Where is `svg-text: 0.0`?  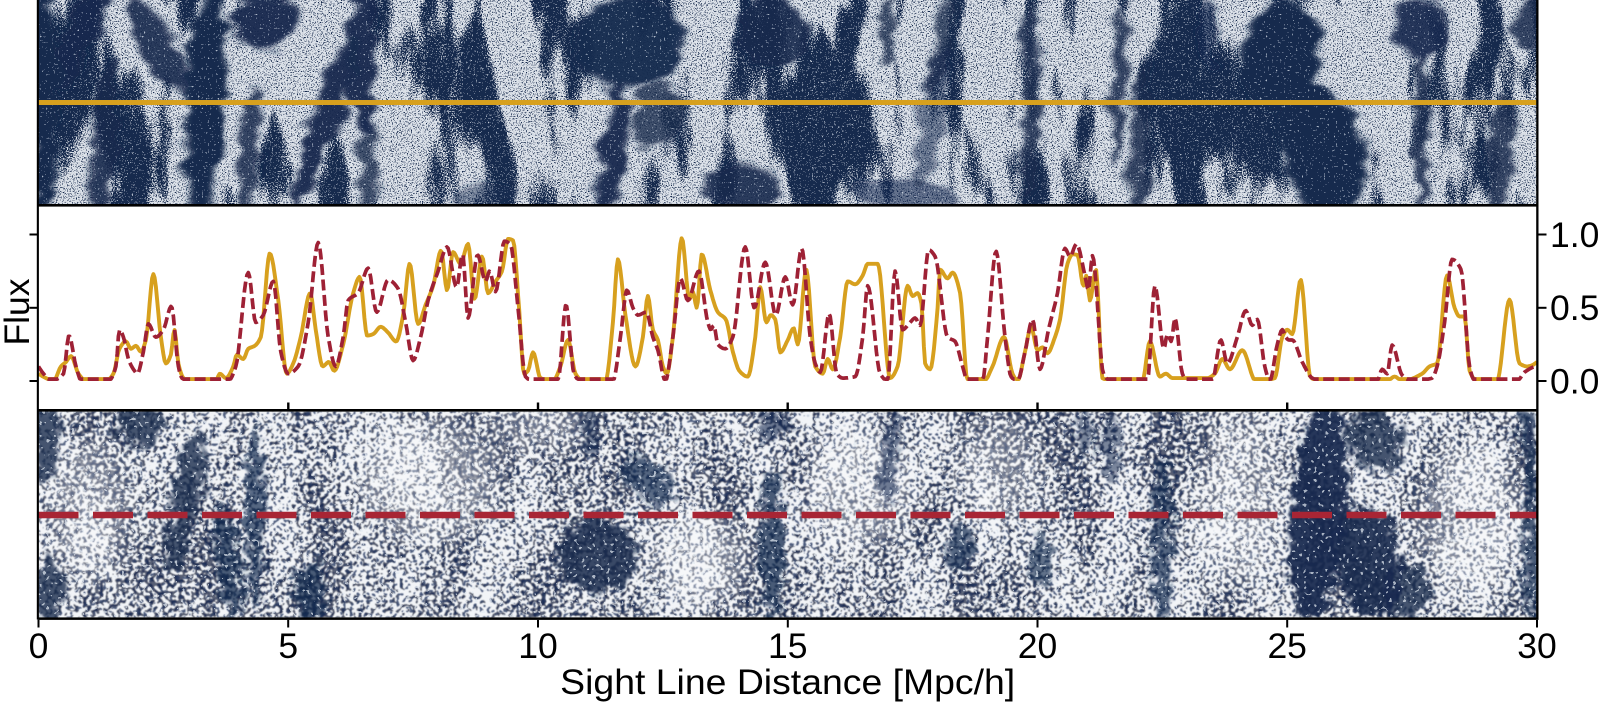
svg-text: 0.0 is located at coordinates (1574, 382).